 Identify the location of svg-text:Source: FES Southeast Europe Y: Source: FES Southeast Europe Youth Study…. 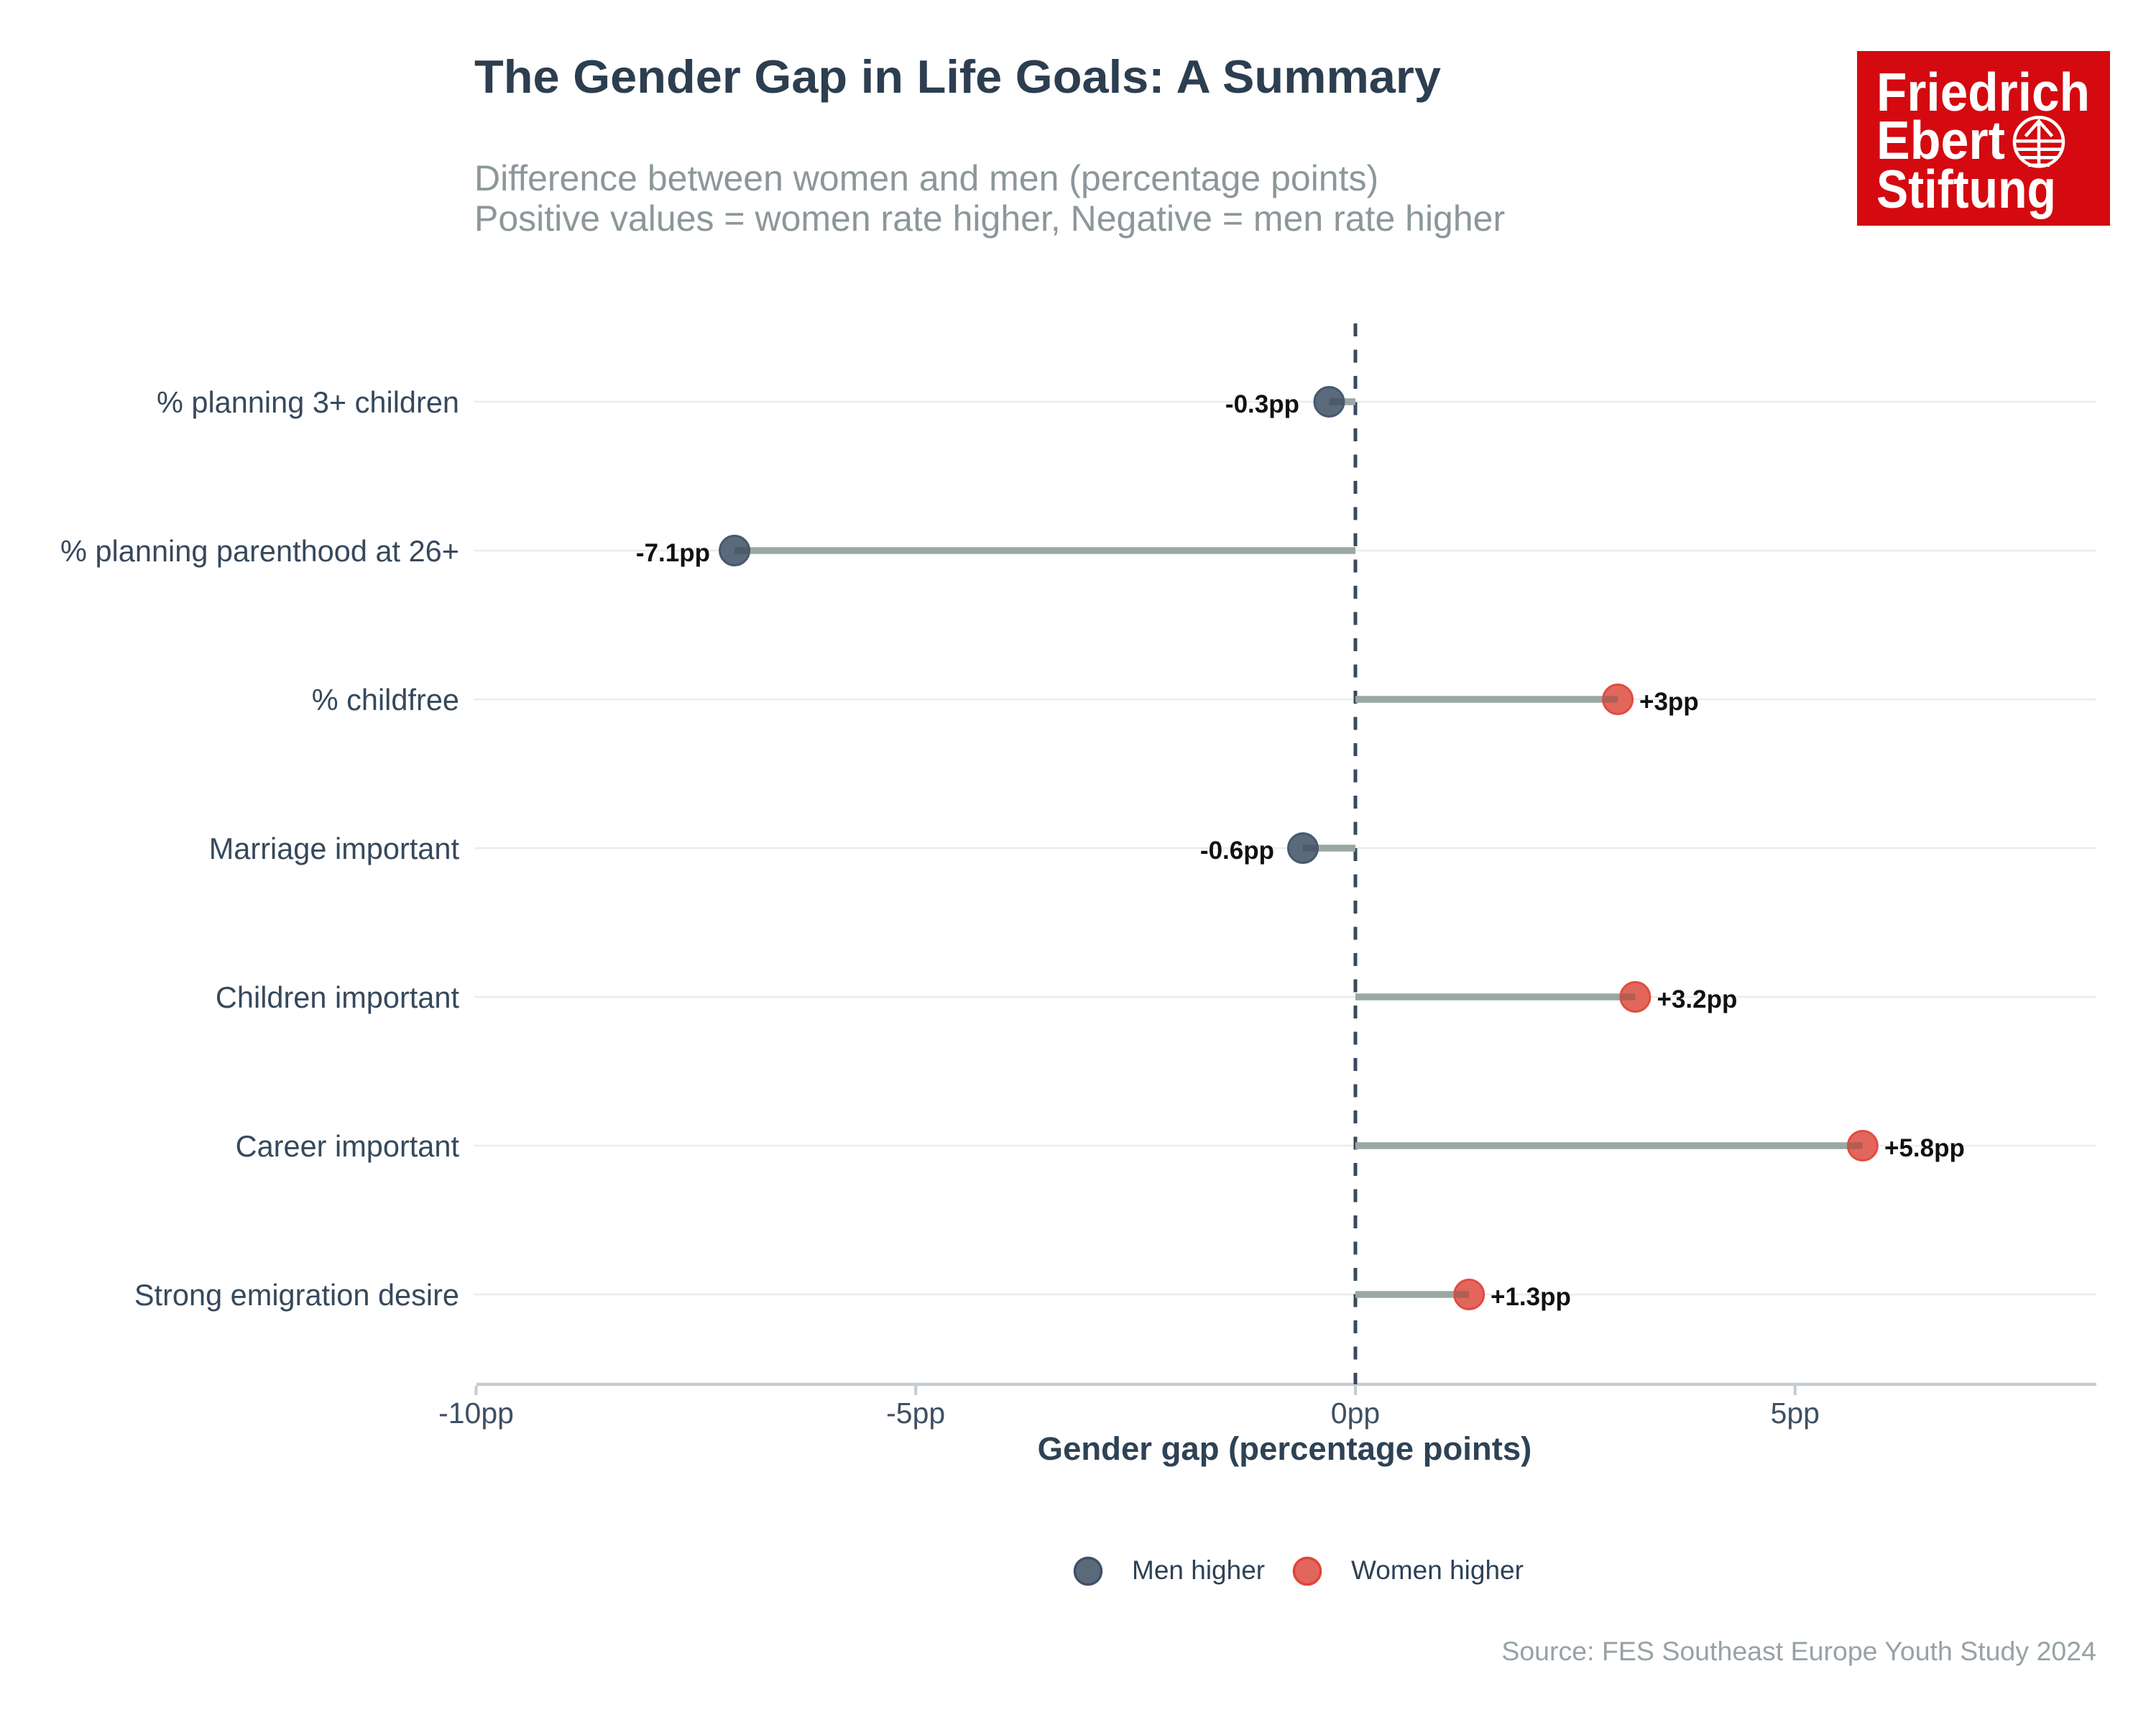
(1798, 1651).